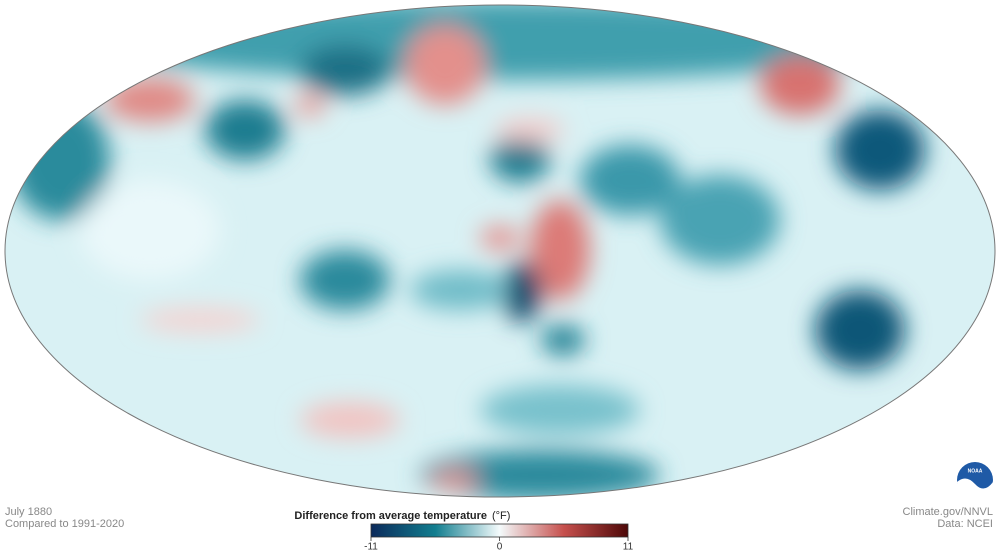  What do you see at coordinates (500, 547) in the screenshot?
I see `scale-tick-label: 0` at bounding box center [500, 547].